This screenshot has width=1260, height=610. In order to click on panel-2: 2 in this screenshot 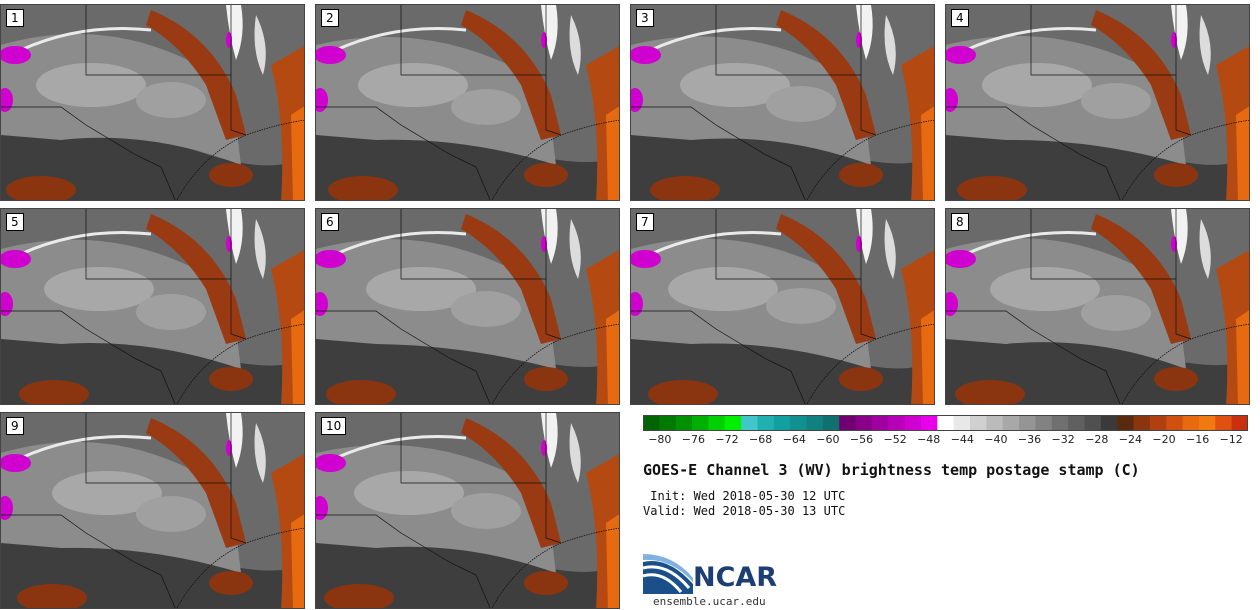, I will do `click(467, 102)`.